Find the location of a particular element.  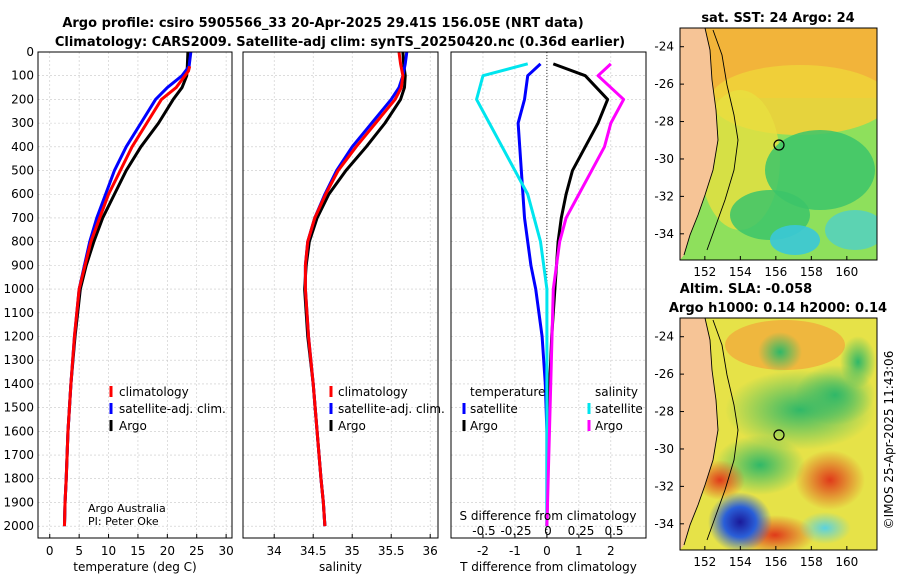

legend-heading-temperature: temperature is located at coordinates (507, 392).